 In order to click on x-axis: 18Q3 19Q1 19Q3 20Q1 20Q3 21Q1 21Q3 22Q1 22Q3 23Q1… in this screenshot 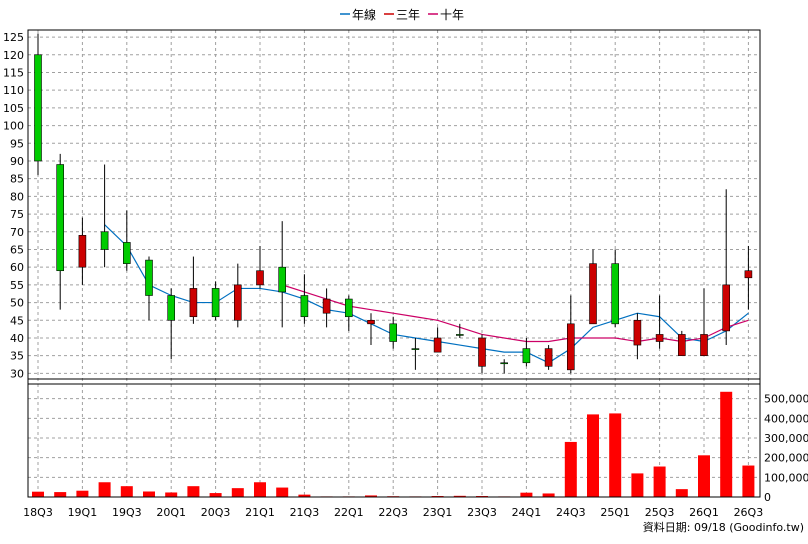, I will do `click(393, 512)`.